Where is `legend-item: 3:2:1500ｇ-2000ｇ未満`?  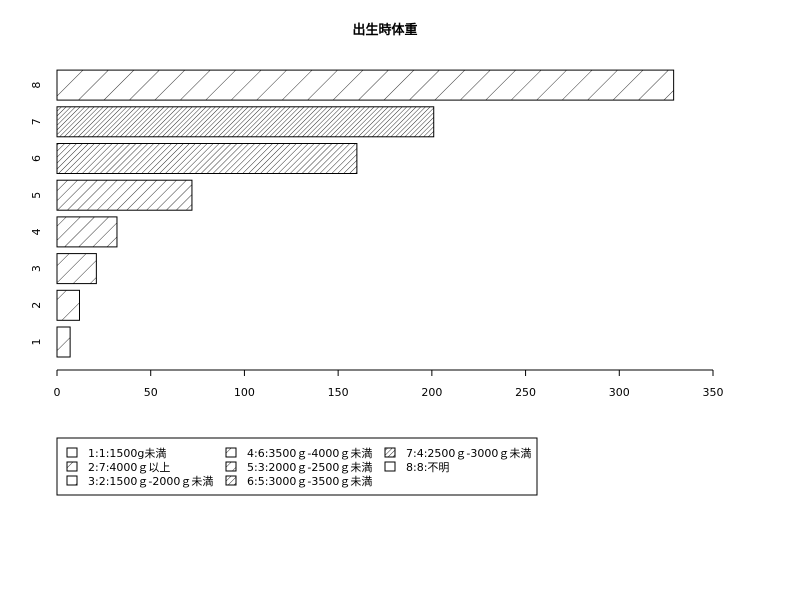
legend-item: 3:2:1500ｇ-2000ｇ未満 is located at coordinates (139, 481).